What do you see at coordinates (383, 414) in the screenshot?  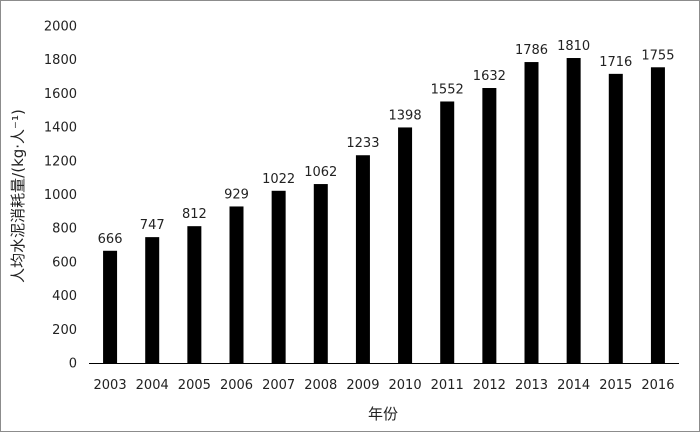 I see `x-axis-title: 年份` at bounding box center [383, 414].